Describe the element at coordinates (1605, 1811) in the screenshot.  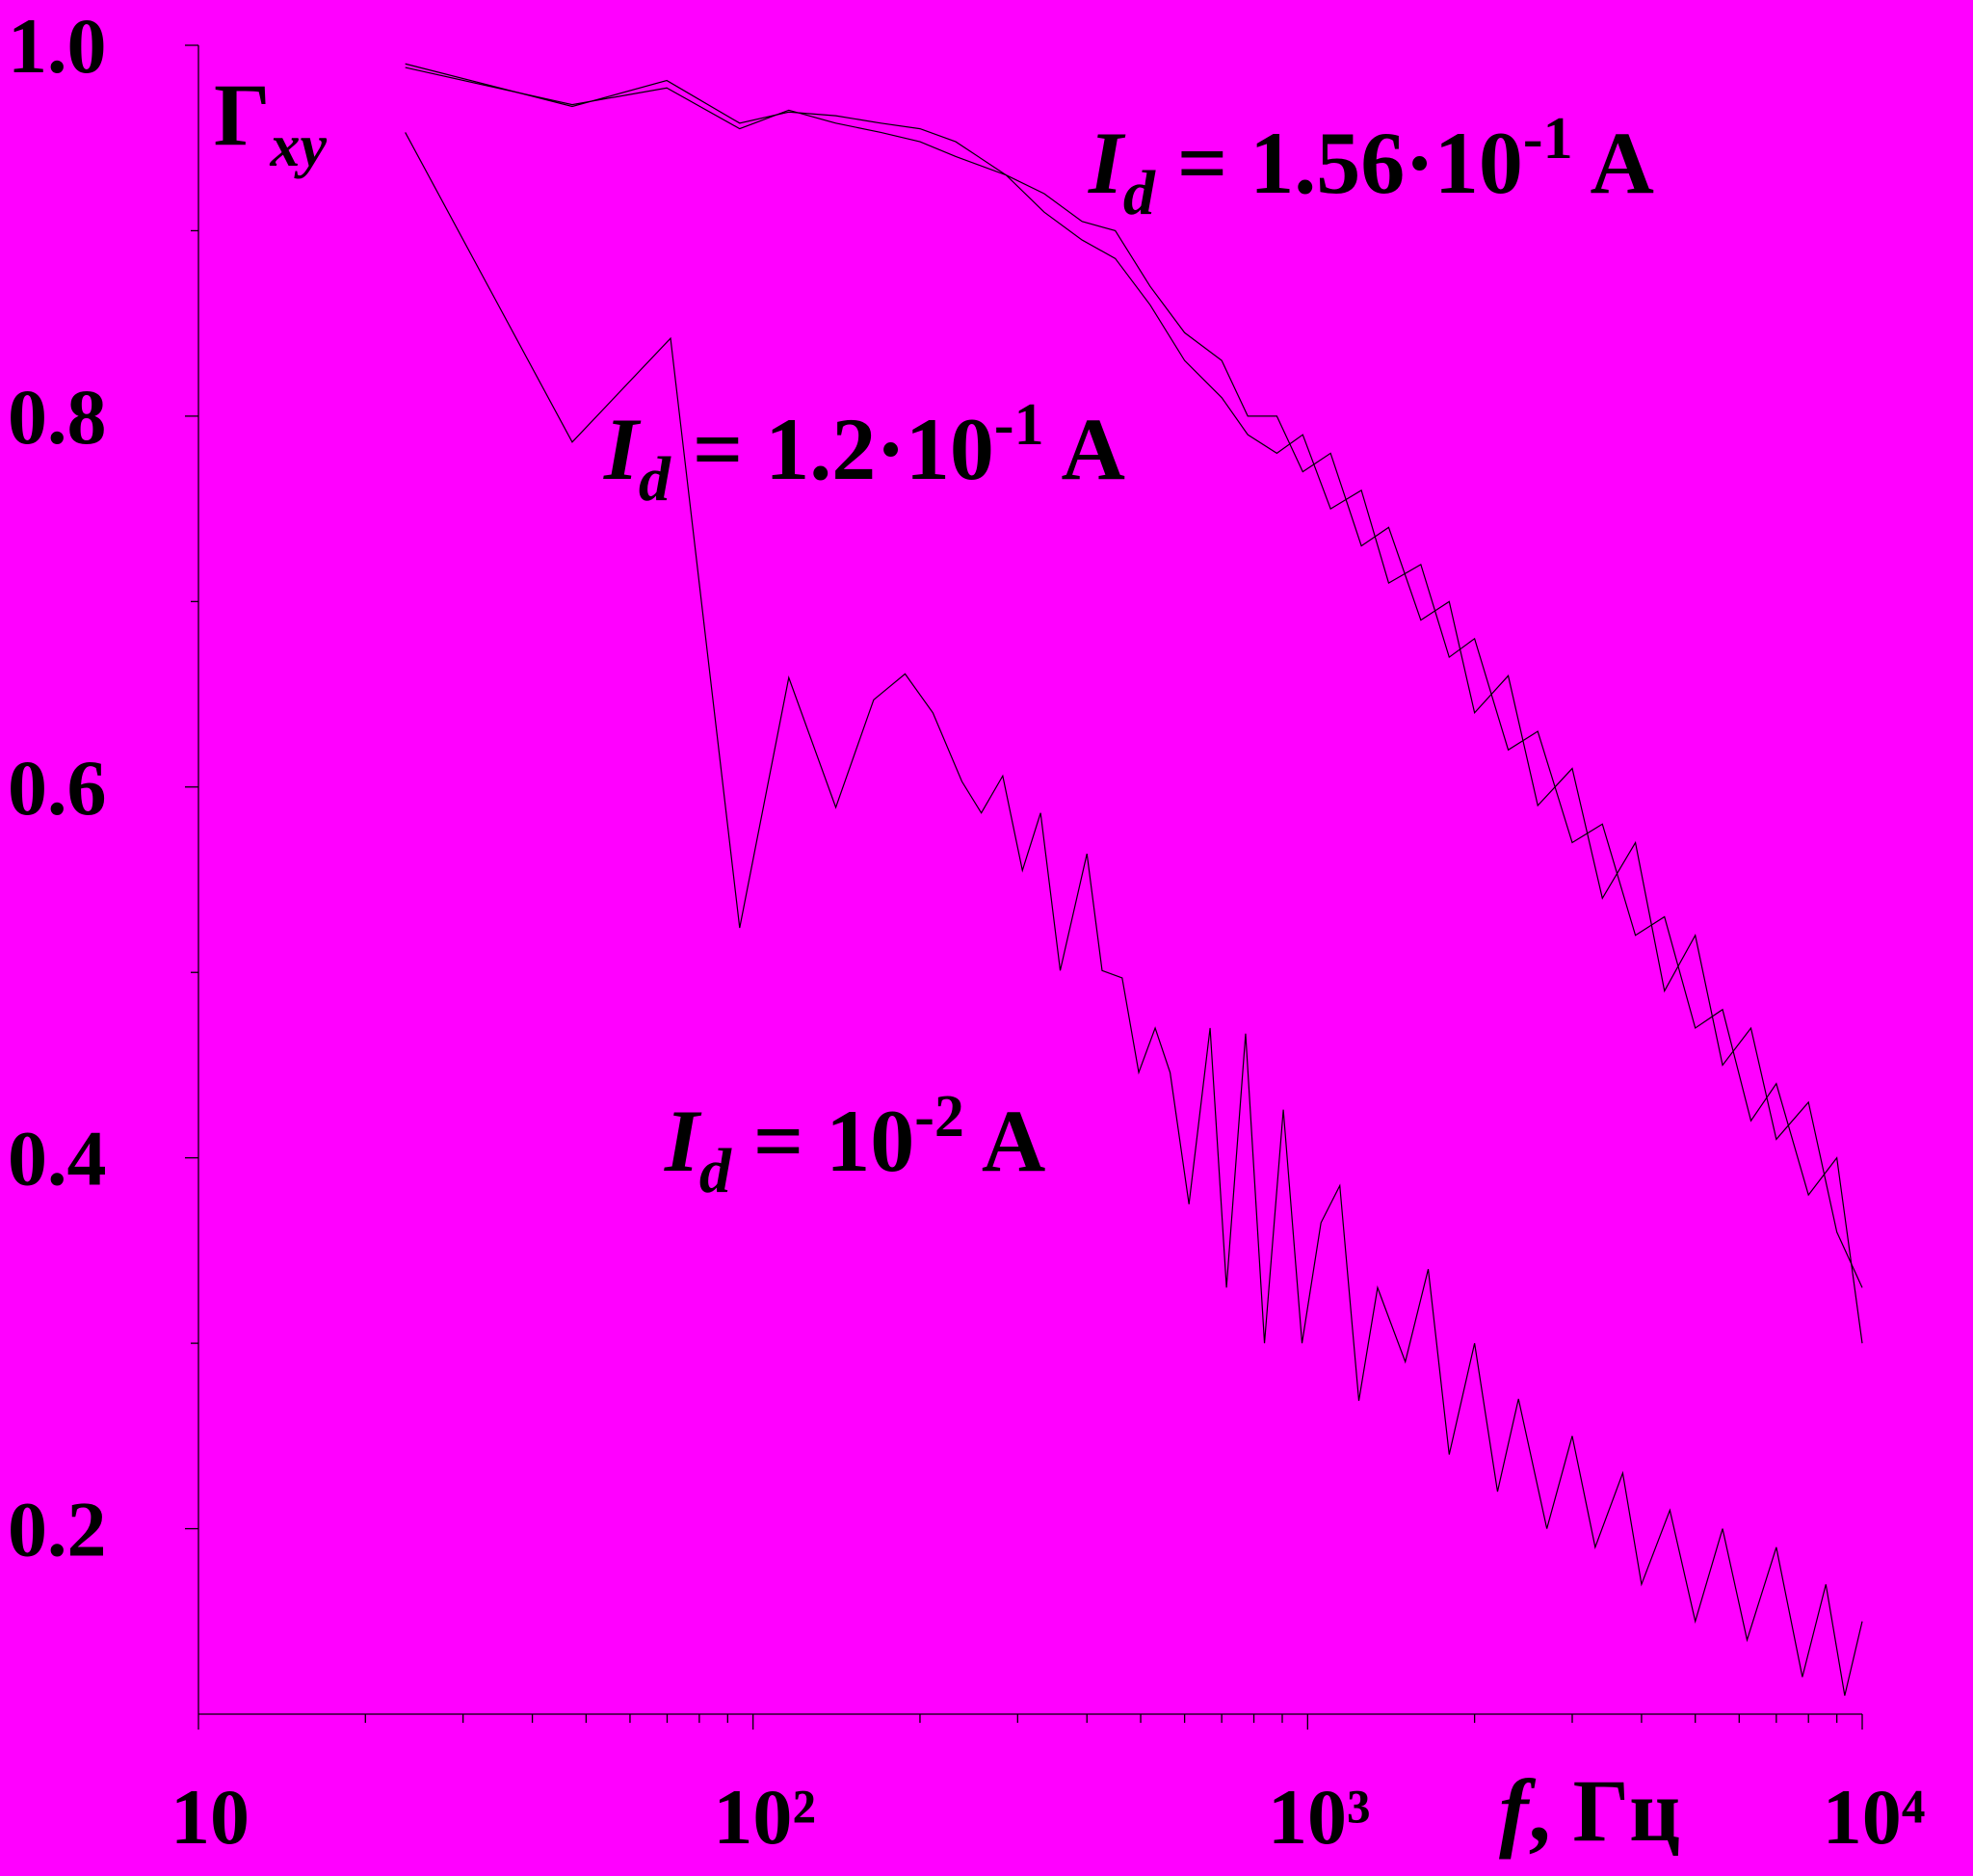
I see `x-label-text: , Гц` at that location.